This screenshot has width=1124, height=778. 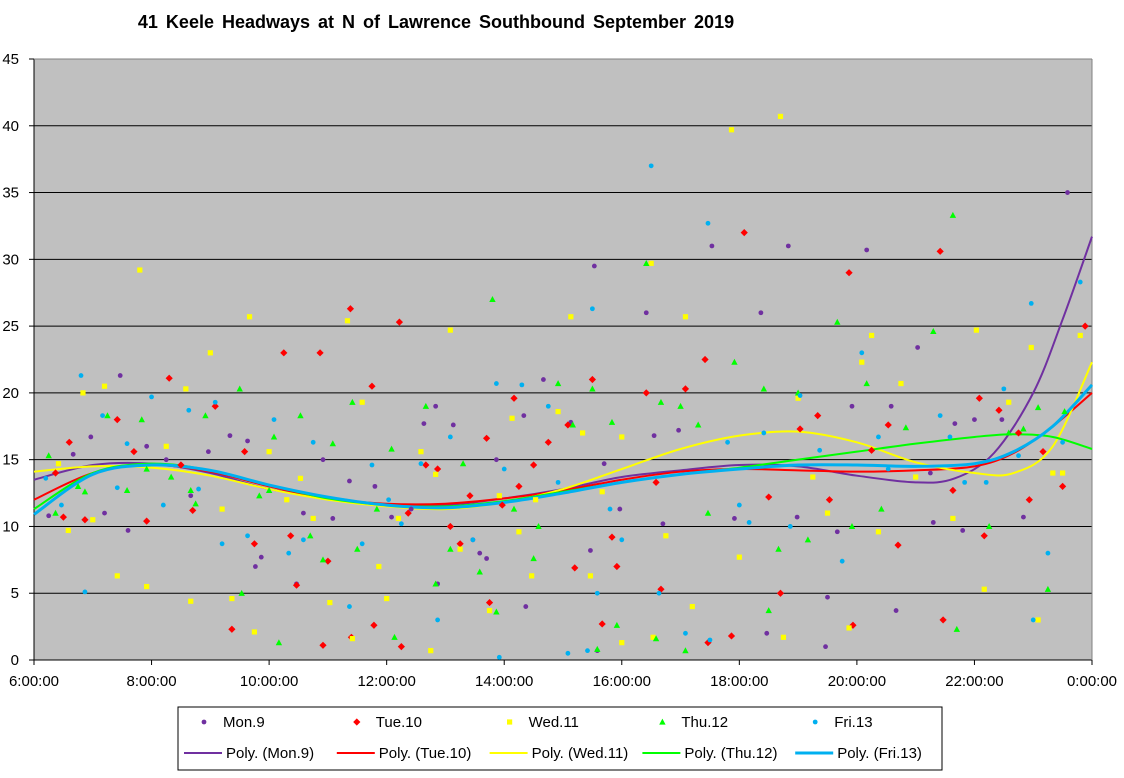 I want to click on x-tick-label: 8:00:00, so click(x=152, y=681).